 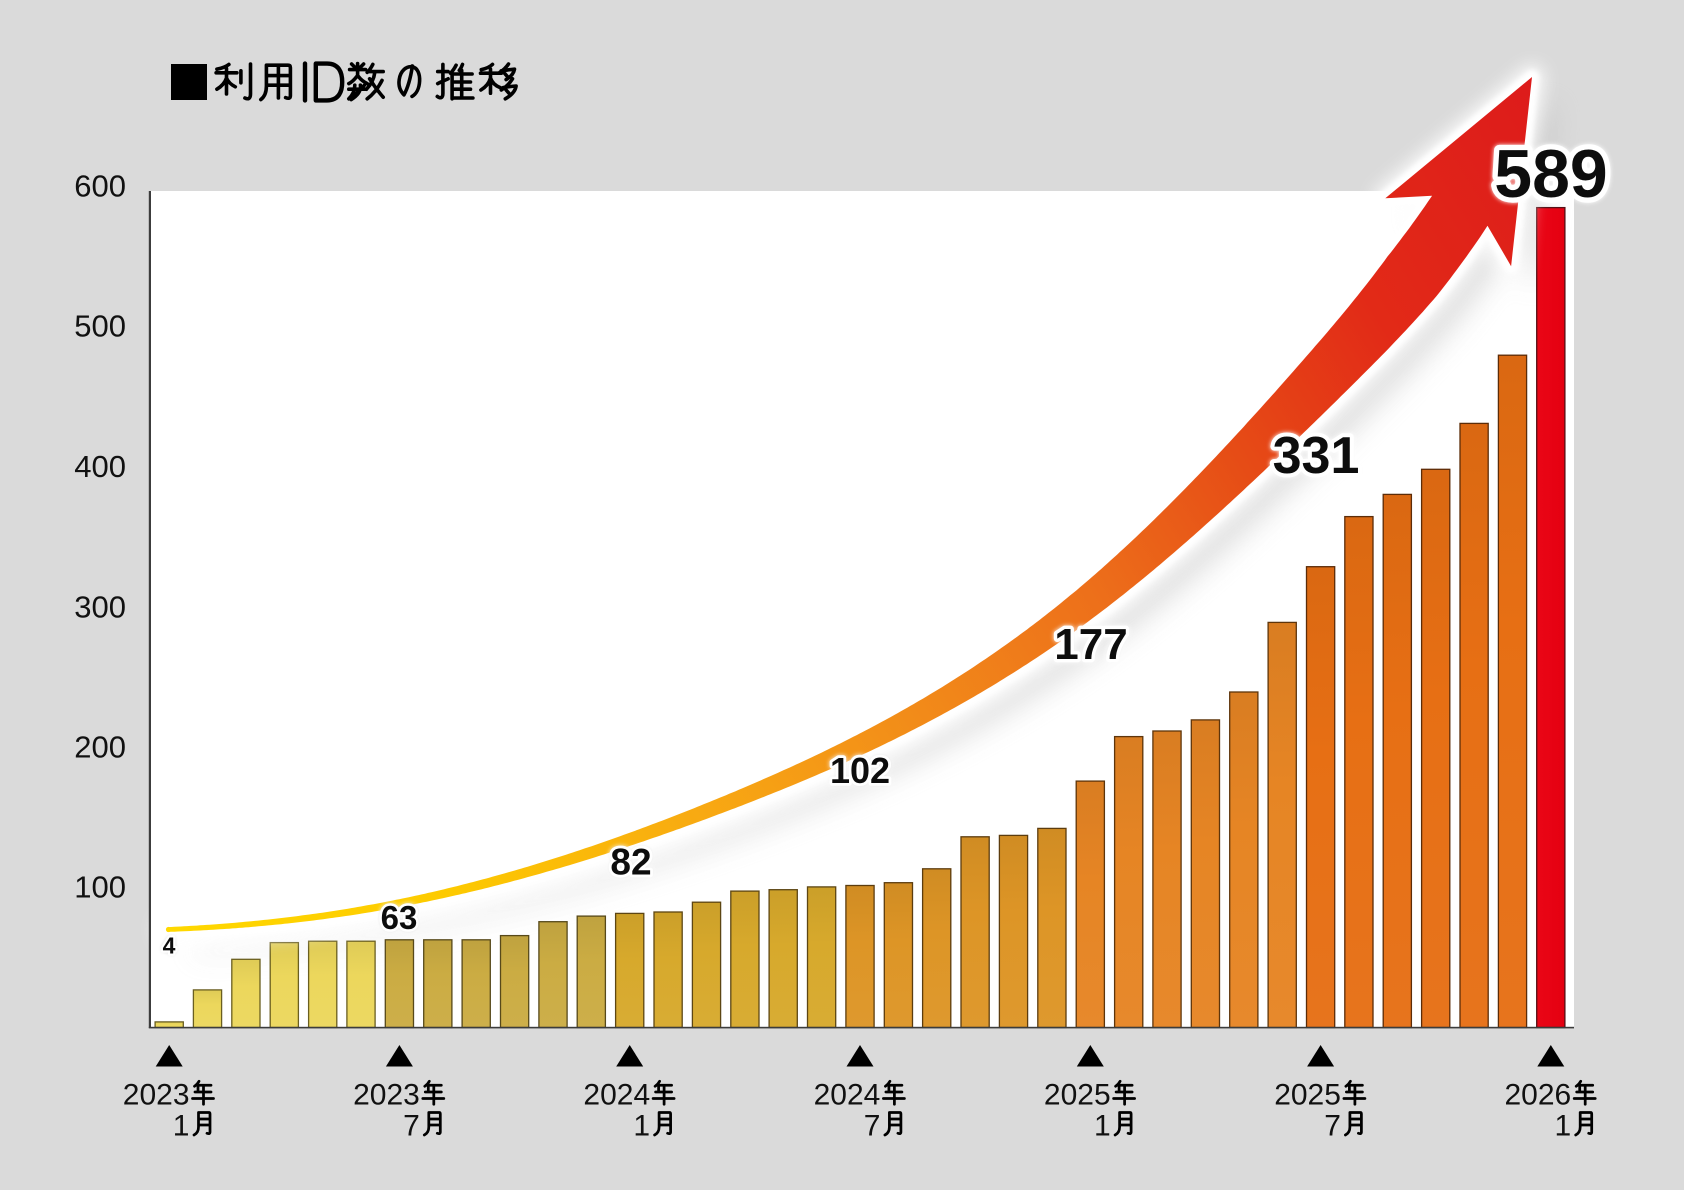 What do you see at coordinates (100, 326) in the screenshot?
I see `svg-text: 500` at bounding box center [100, 326].